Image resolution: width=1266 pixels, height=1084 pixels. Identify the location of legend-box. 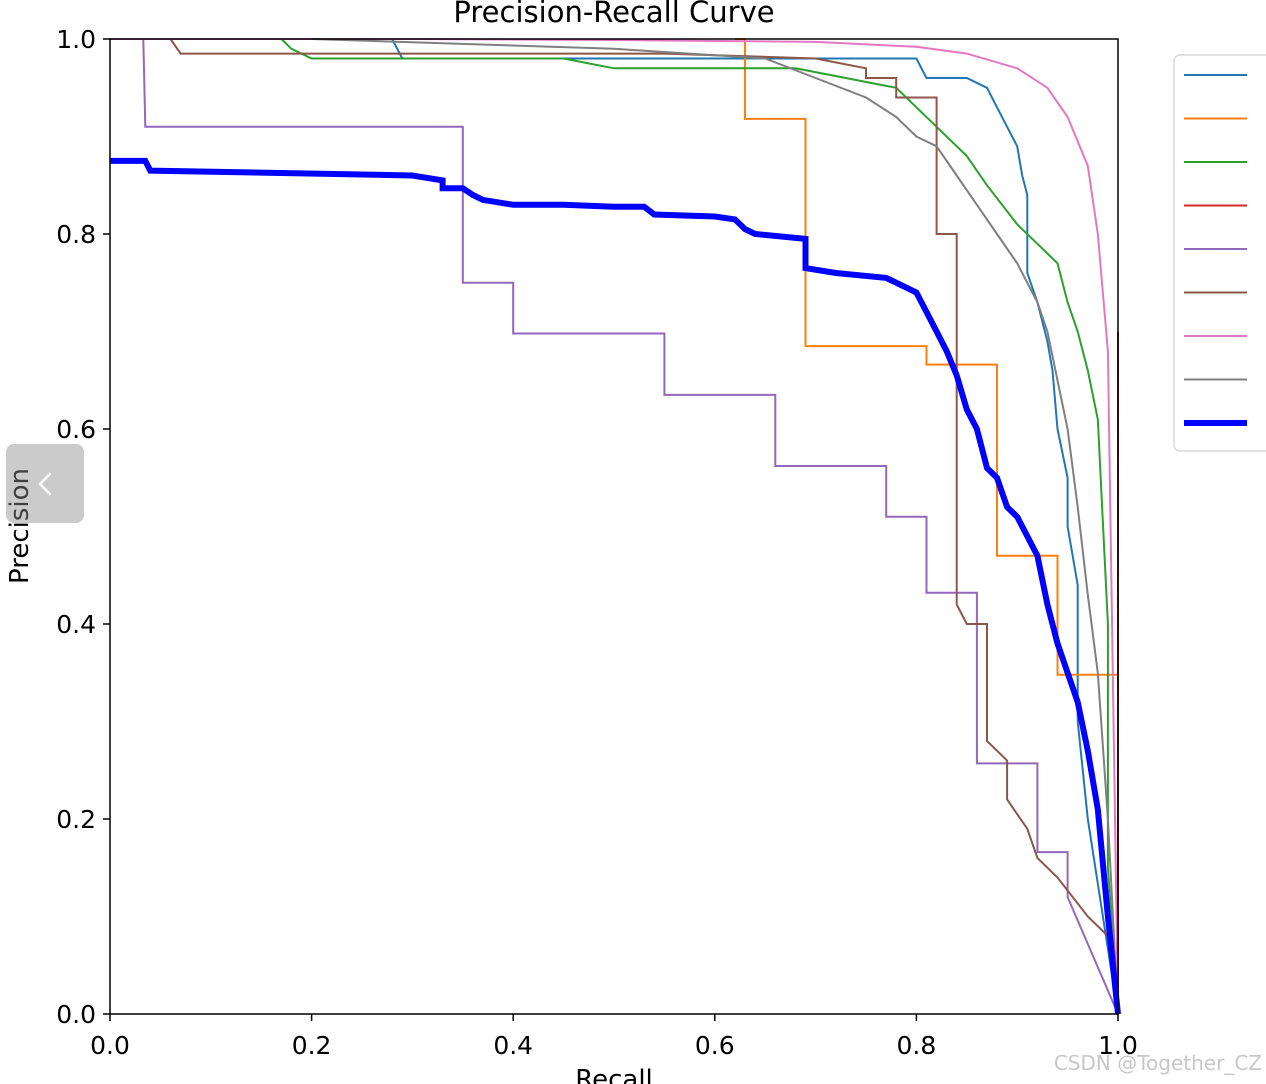
(1219, 253).